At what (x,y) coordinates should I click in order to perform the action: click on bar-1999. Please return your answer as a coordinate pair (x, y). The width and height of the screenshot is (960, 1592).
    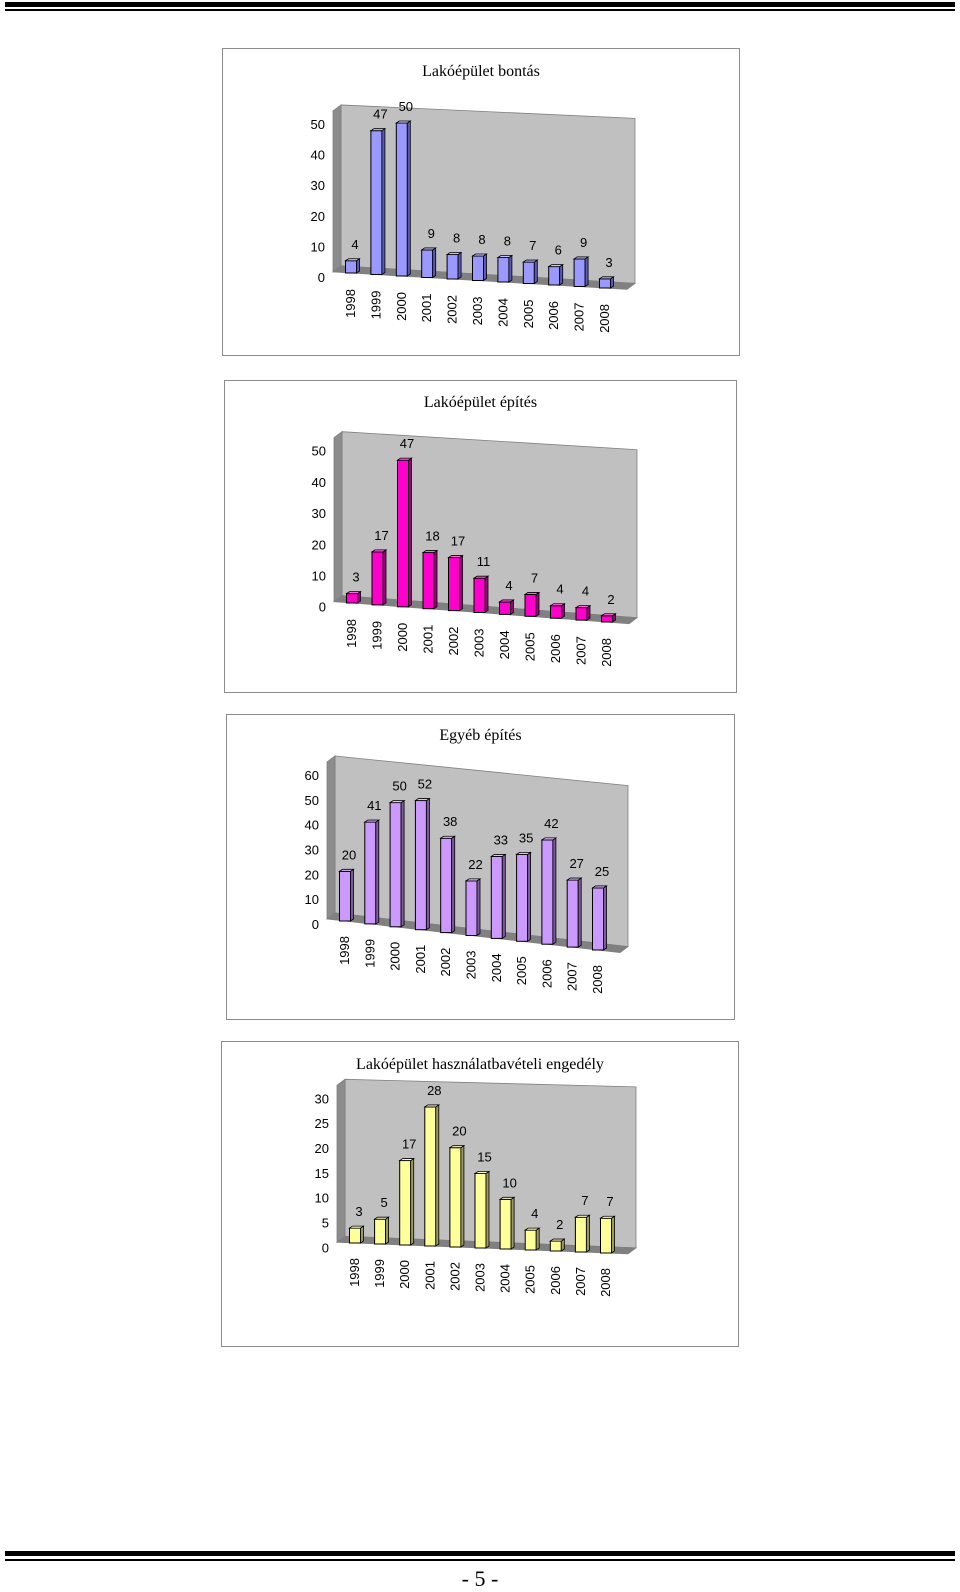
    Looking at the image, I should click on (372, 872).